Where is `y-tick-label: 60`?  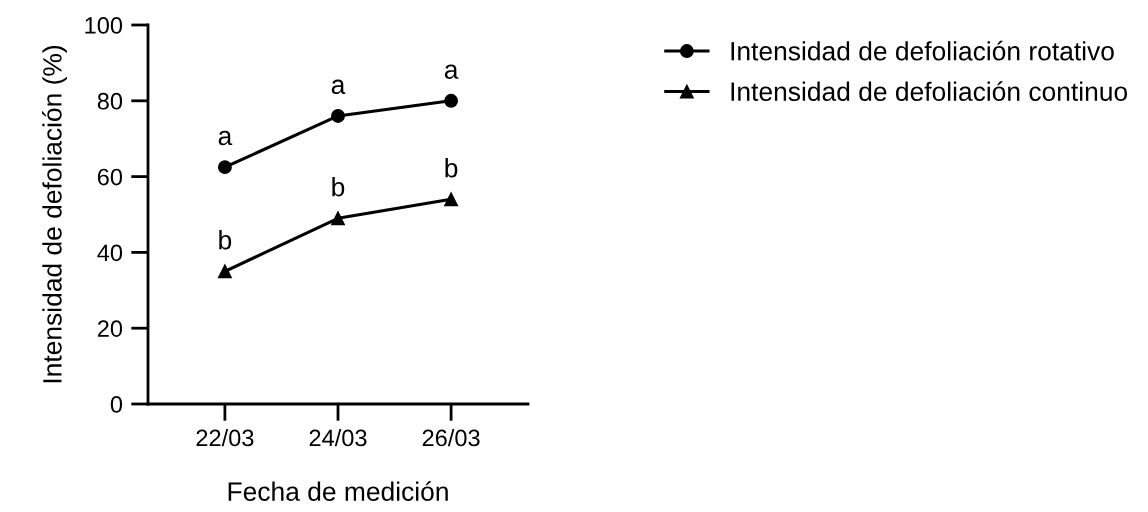 y-tick-label: 60 is located at coordinates (110, 177).